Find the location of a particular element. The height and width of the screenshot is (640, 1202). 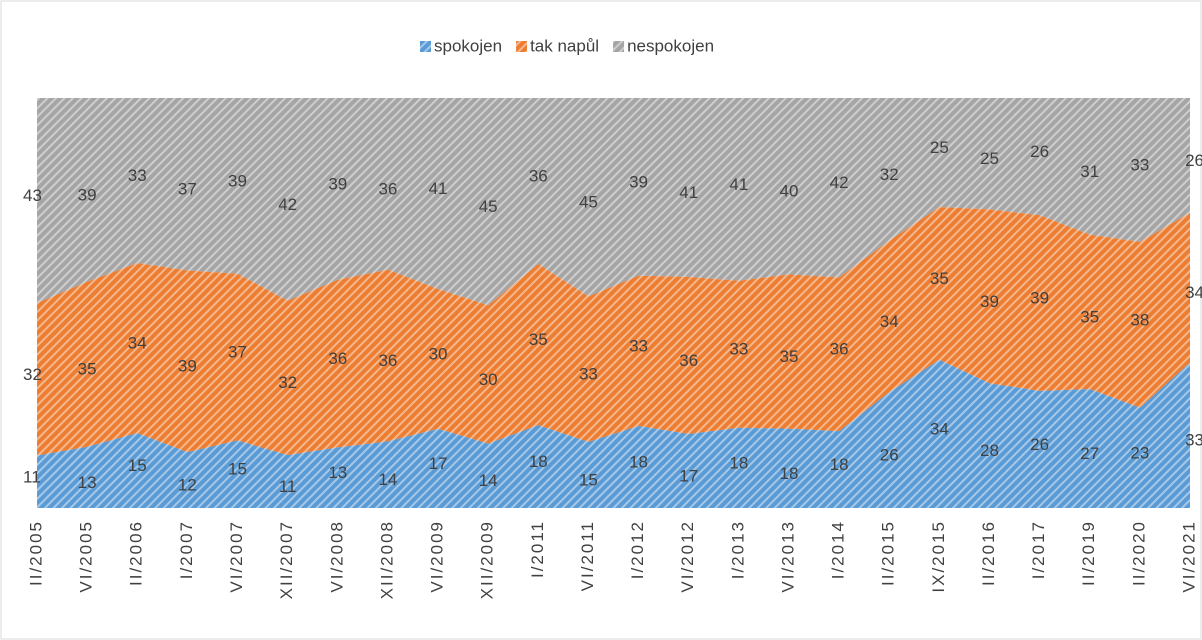

x-tick-label: VI/2005 is located at coordinates (86, 556).